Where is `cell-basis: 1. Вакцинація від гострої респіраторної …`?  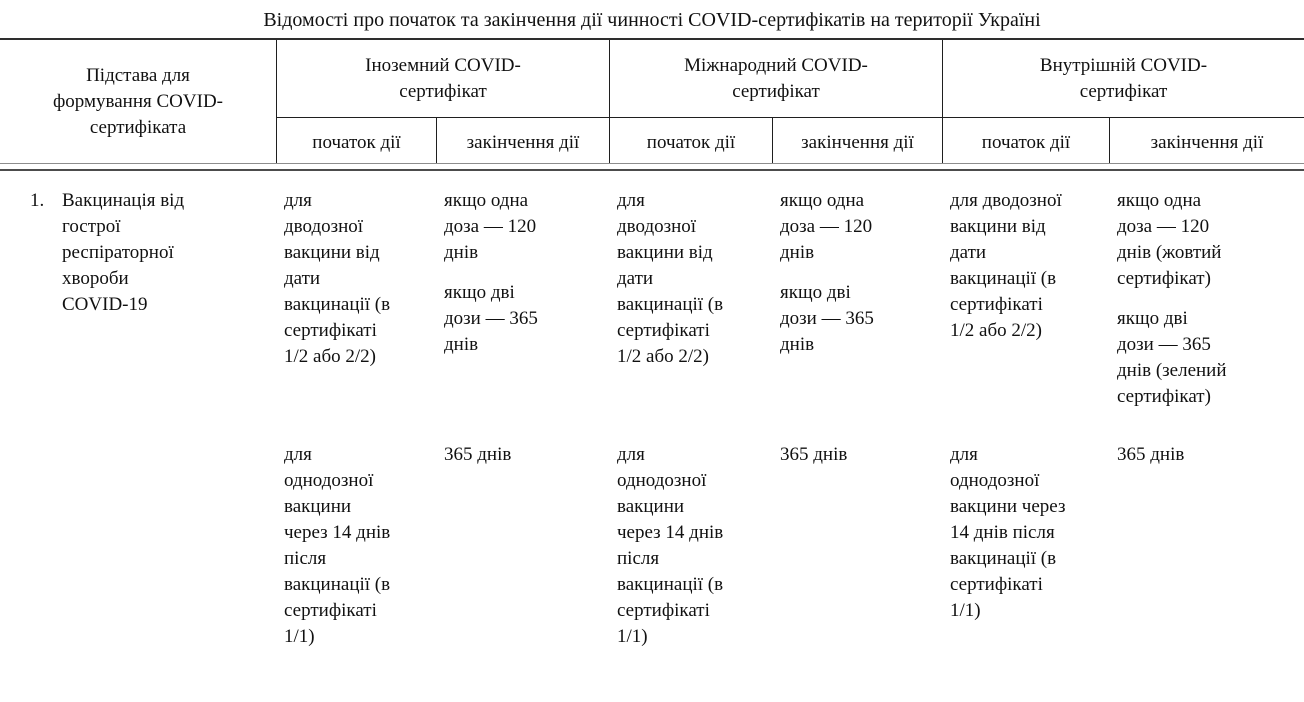
cell-basis: 1. Вакцинація від гострої респіраторної … is located at coordinates (138, 299).